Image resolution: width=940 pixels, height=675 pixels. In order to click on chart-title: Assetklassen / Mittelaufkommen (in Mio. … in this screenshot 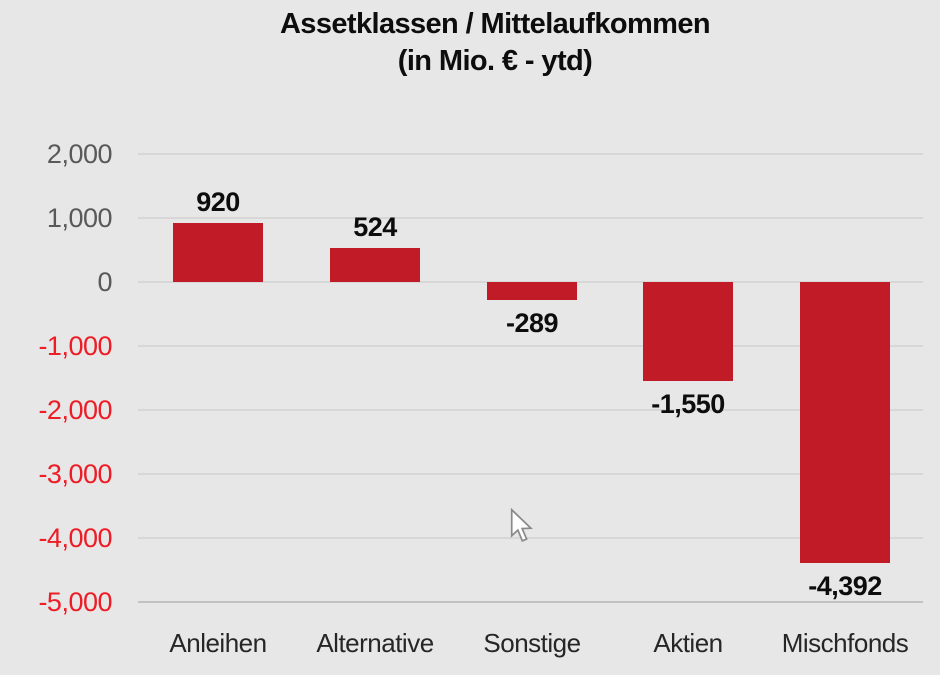, I will do `click(495, 43)`.